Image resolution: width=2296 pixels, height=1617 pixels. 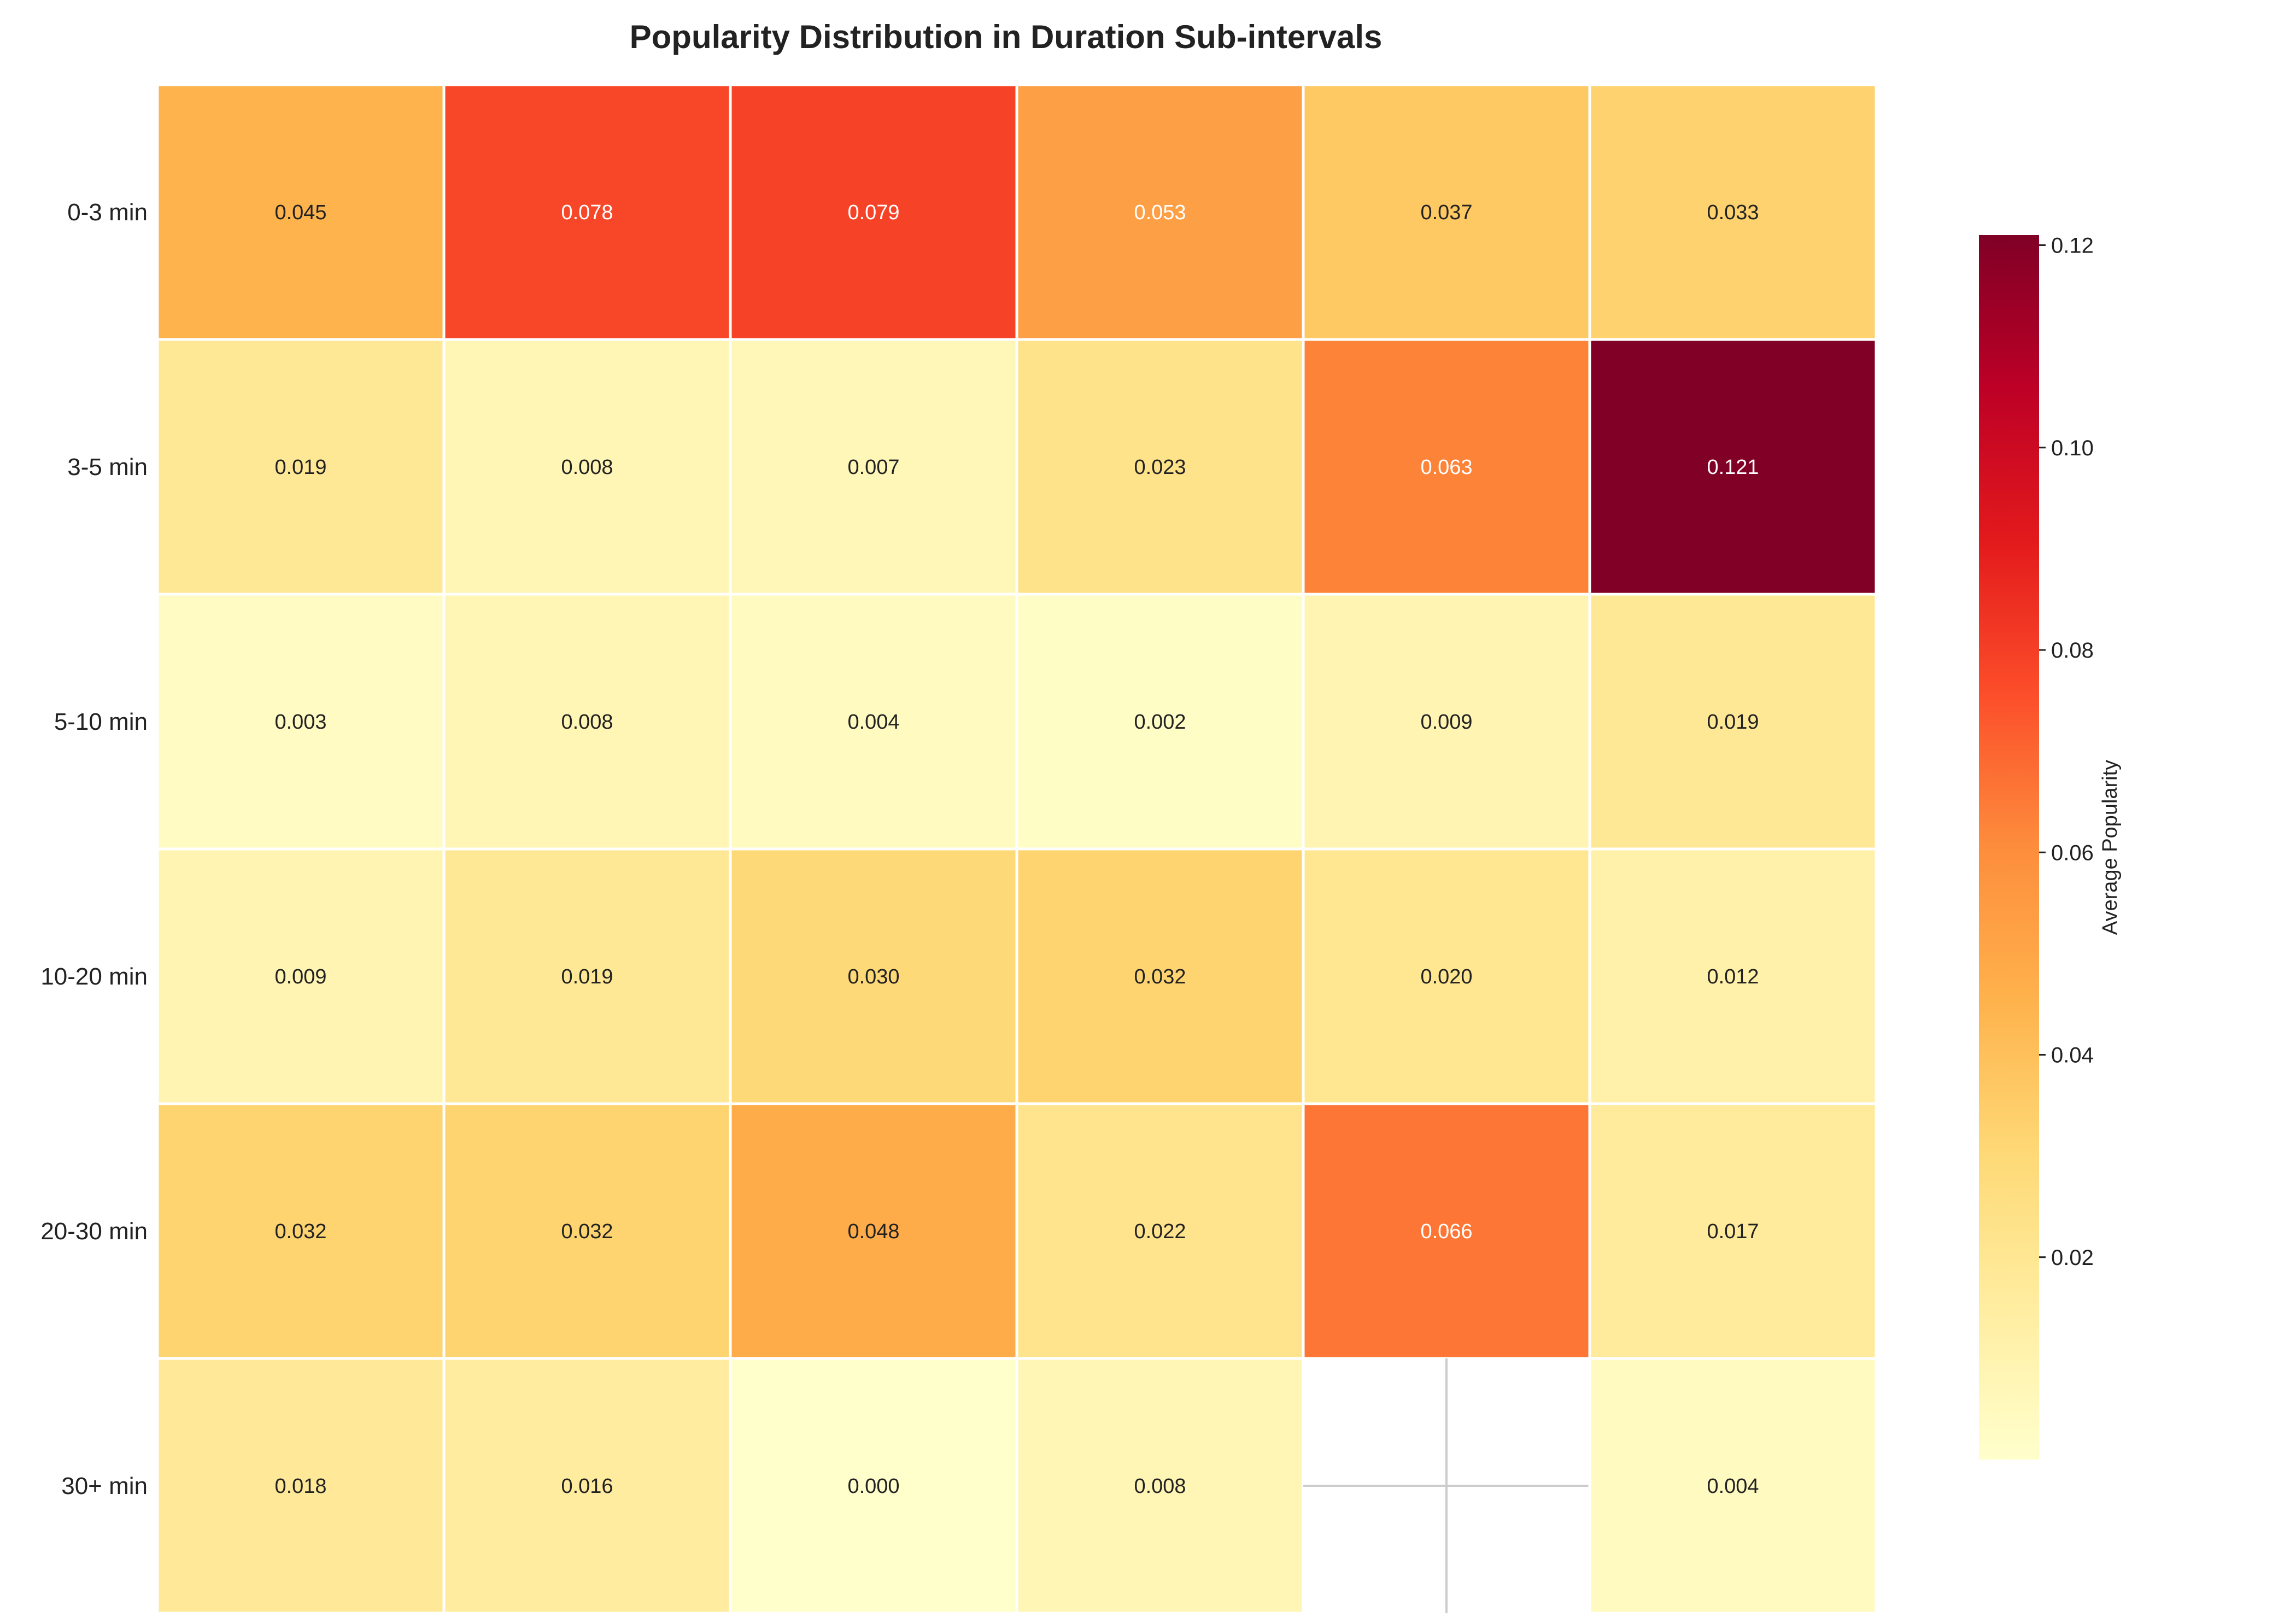 I want to click on cell-value-label: 0.033, so click(x=1733, y=212).